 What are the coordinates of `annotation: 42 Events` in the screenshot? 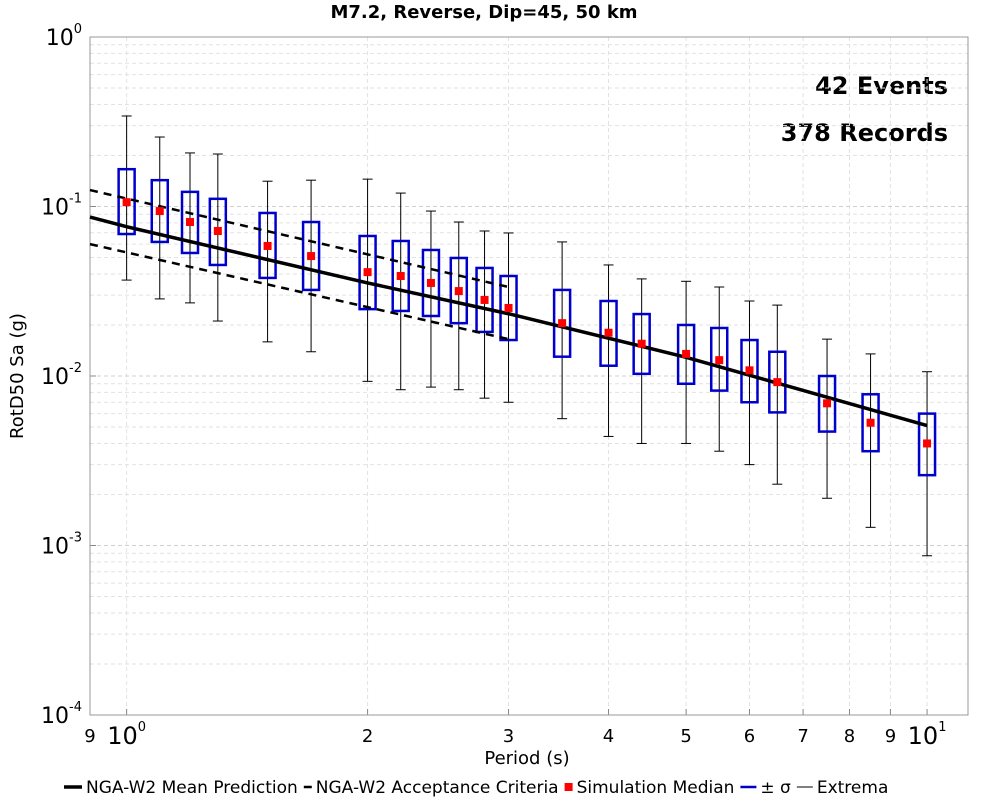 It's located at (881, 86).